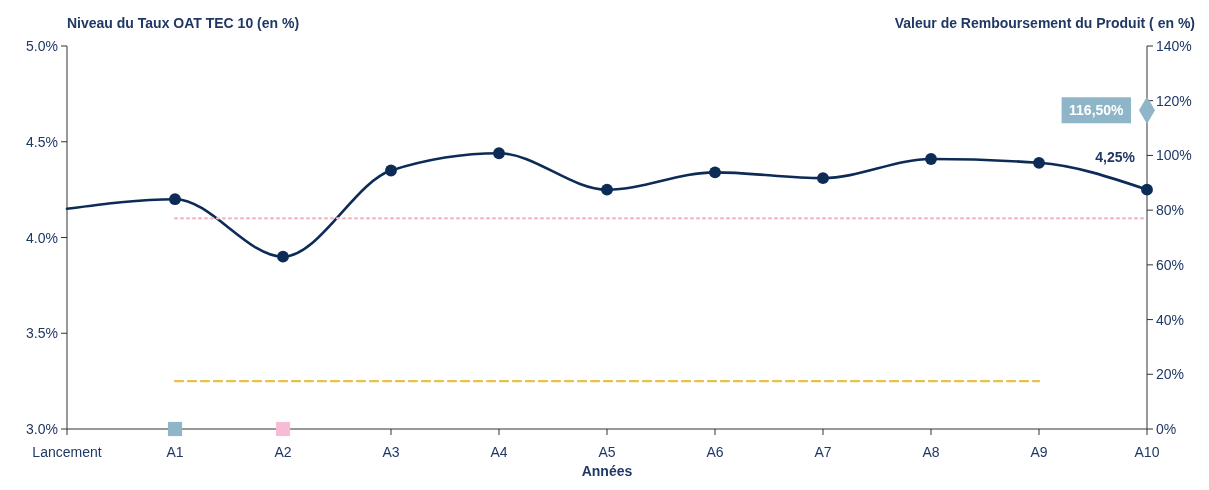 This screenshot has height=490, width=1209. Describe the element at coordinates (1170, 319) in the screenshot. I see `y2-tick-label: 40%` at that location.